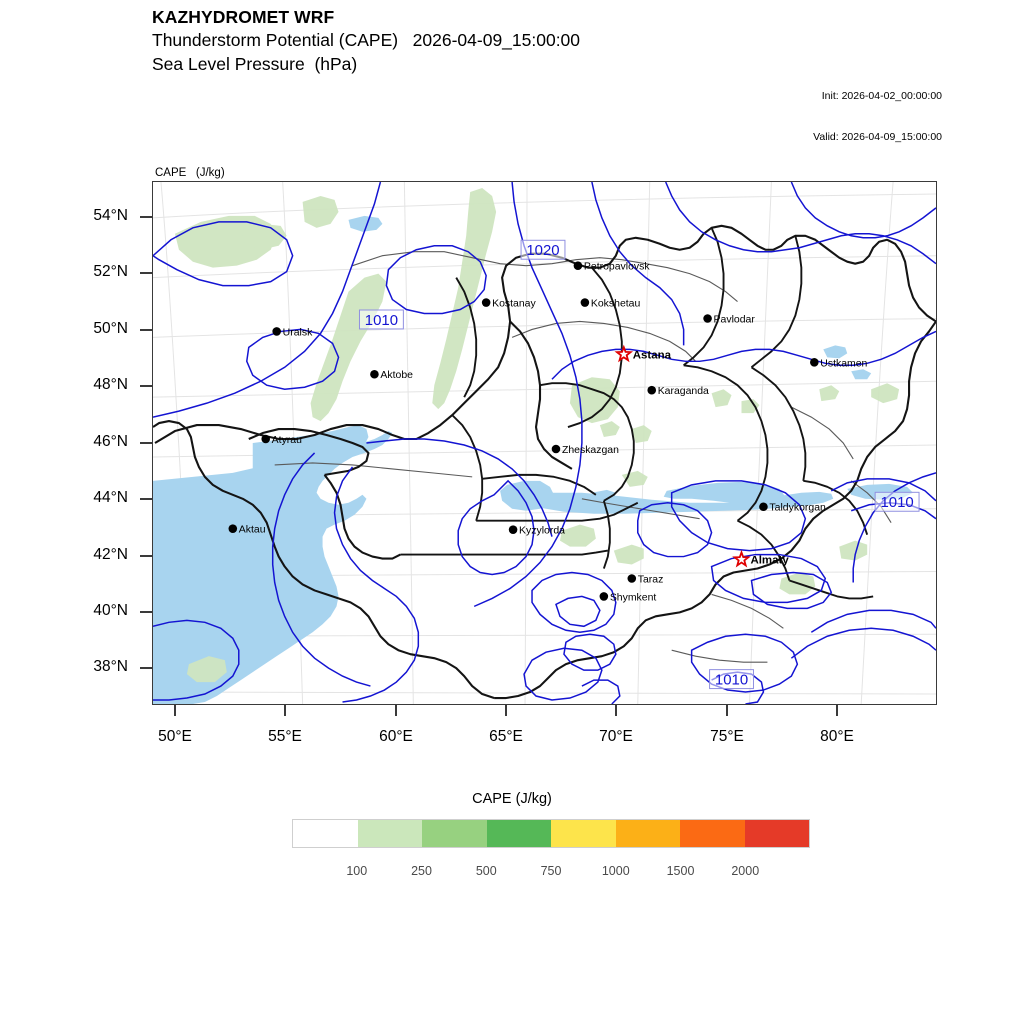 The width and height of the screenshot is (1024, 1024). I want to click on city-marker: Astana, so click(643, 353).